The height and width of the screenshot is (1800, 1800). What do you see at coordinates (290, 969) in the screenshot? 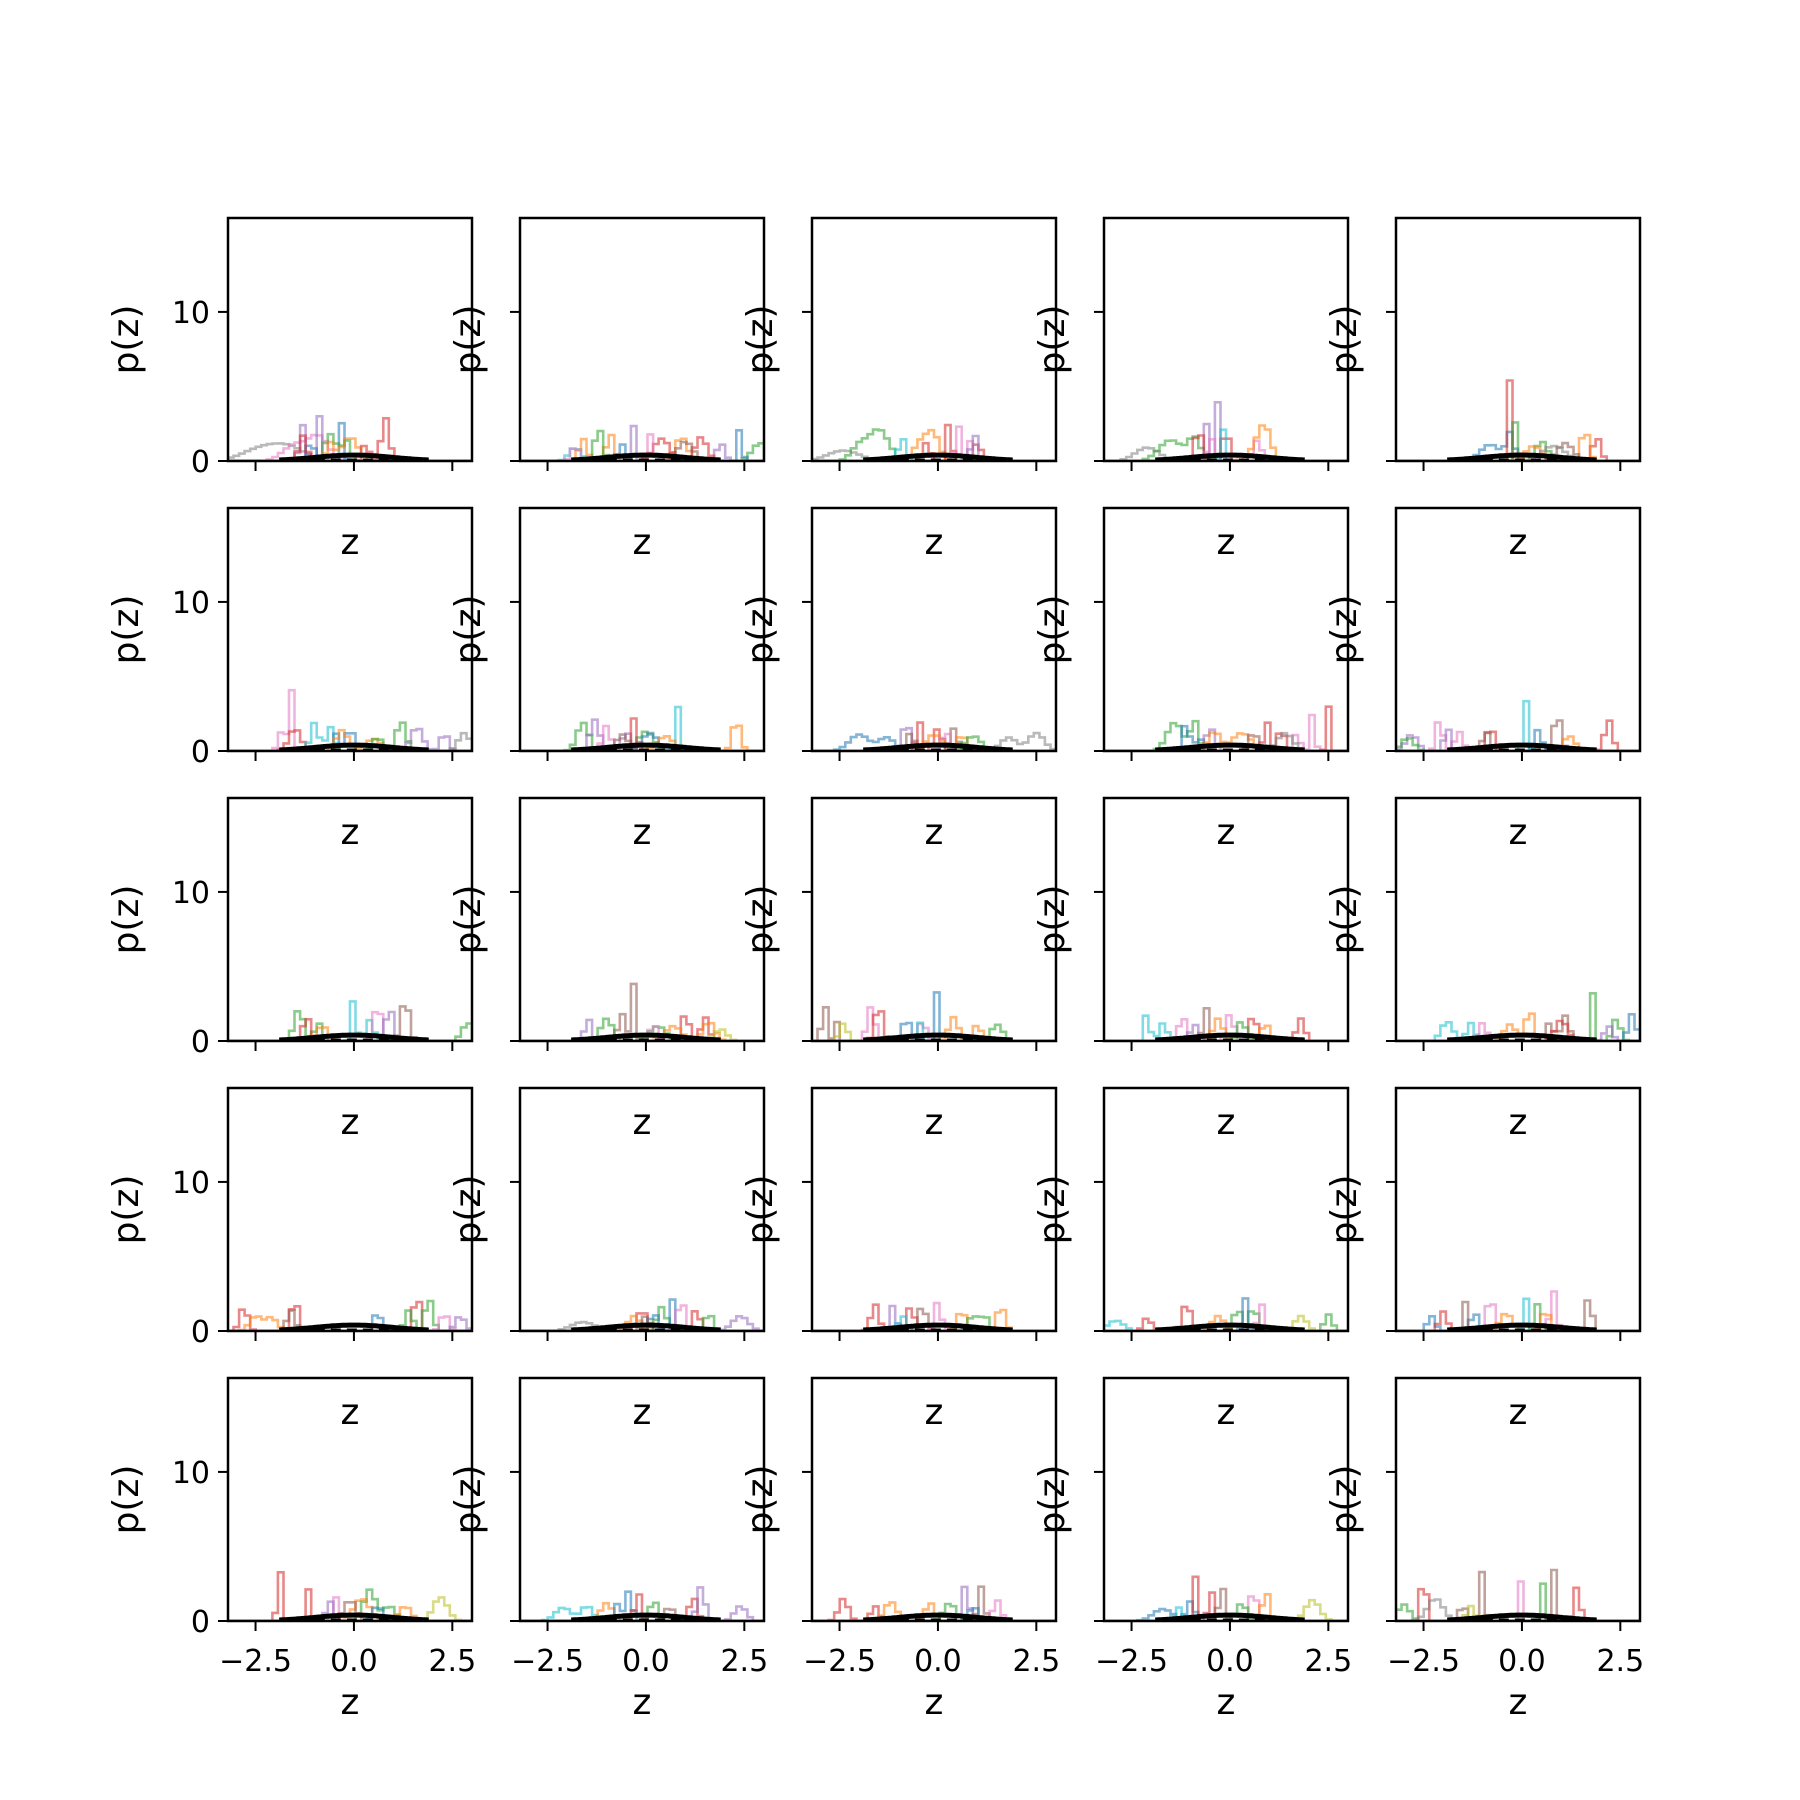
I see `subplot-r3-c1: 0 10 z p(z)` at bounding box center [290, 969].